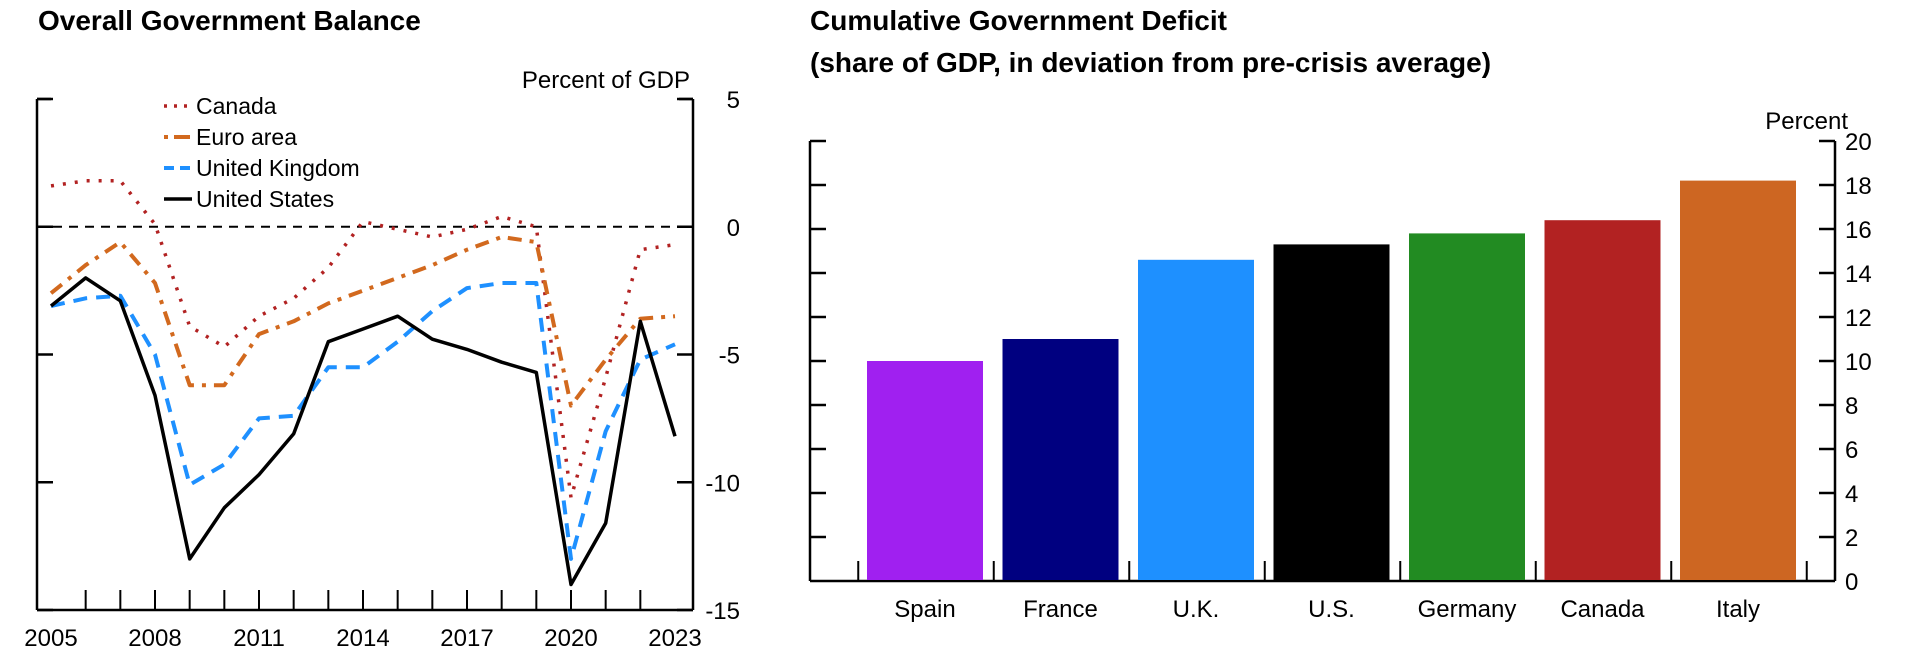 The width and height of the screenshot is (1910, 668). Describe the element at coordinates (1858, 362) in the screenshot. I see `y-tick-label: 10` at that location.